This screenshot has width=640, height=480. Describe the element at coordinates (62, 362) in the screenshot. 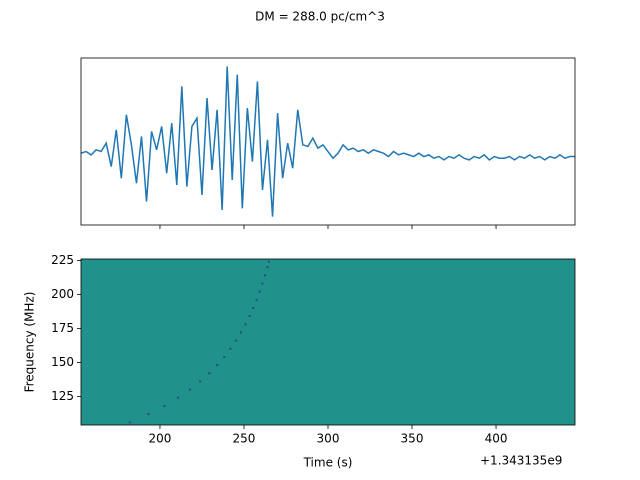

I see `y-tick-label: 150` at that location.